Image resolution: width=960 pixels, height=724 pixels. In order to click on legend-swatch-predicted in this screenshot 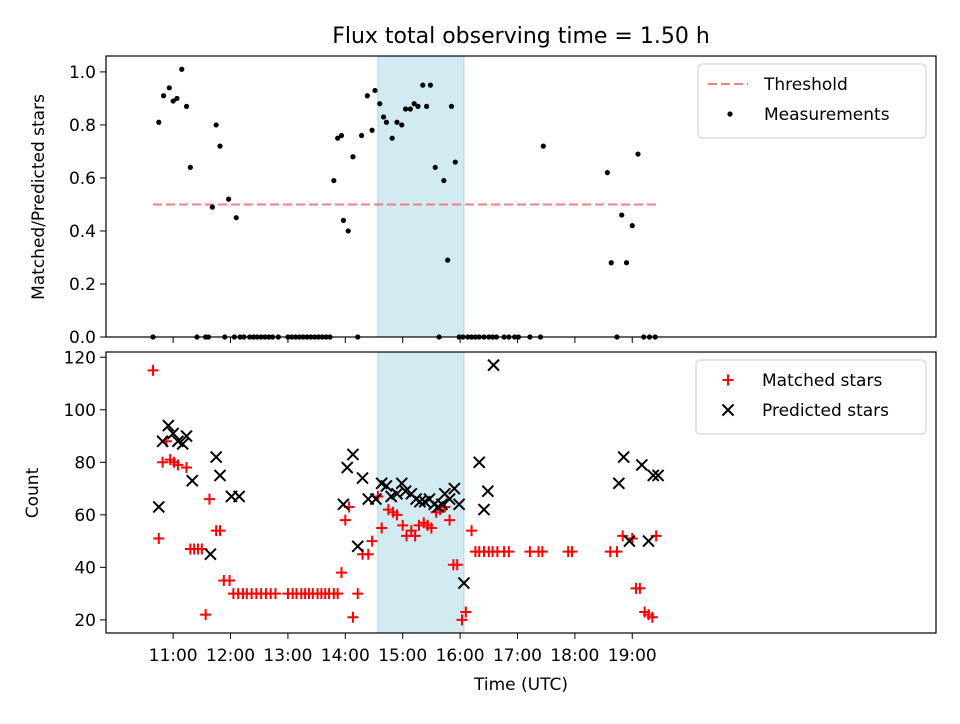, I will do `click(728, 410)`.